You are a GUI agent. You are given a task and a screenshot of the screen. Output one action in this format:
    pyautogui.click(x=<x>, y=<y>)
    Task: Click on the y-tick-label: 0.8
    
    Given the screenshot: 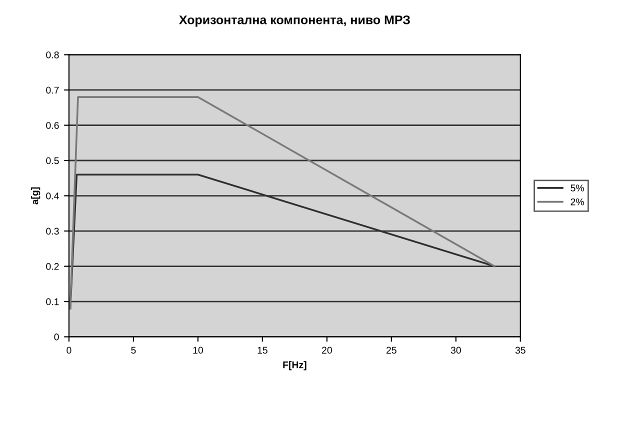 What is the action you would take?
    pyautogui.click(x=52, y=54)
    